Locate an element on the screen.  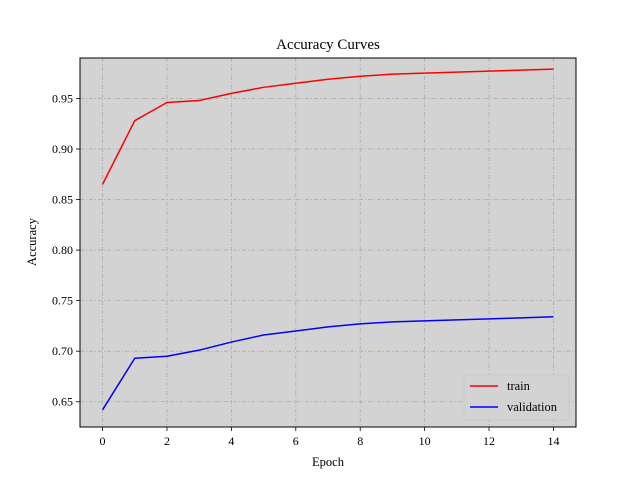
x-tick-label: 4 is located at coordinates (231, 441).